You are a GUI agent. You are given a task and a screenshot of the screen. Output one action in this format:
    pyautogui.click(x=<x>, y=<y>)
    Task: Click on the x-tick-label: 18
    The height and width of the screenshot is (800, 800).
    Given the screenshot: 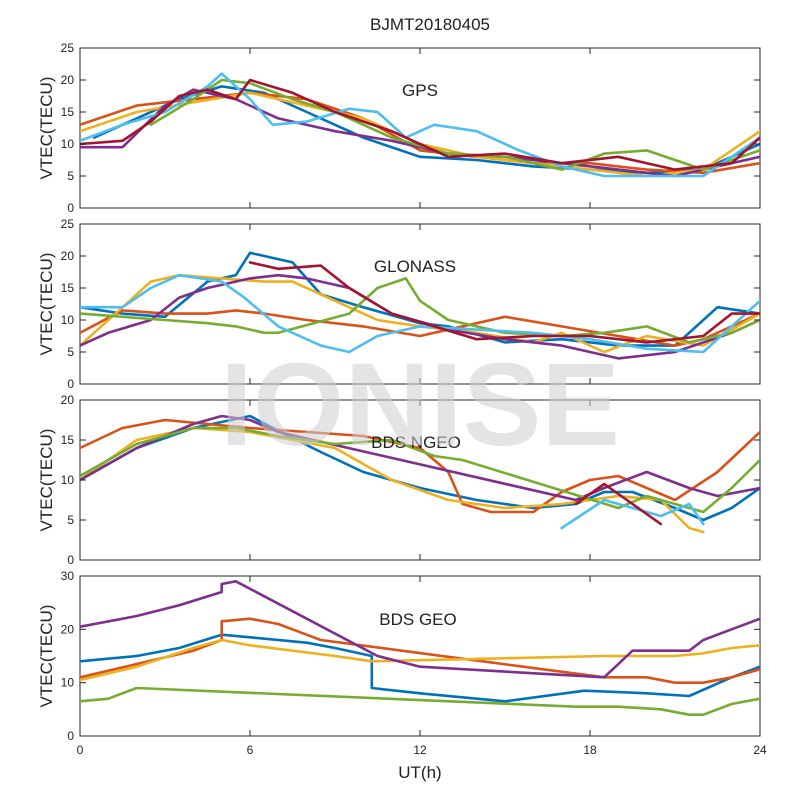 What is the action you would take?
    pyautogui.click(x=590, y=750)
    